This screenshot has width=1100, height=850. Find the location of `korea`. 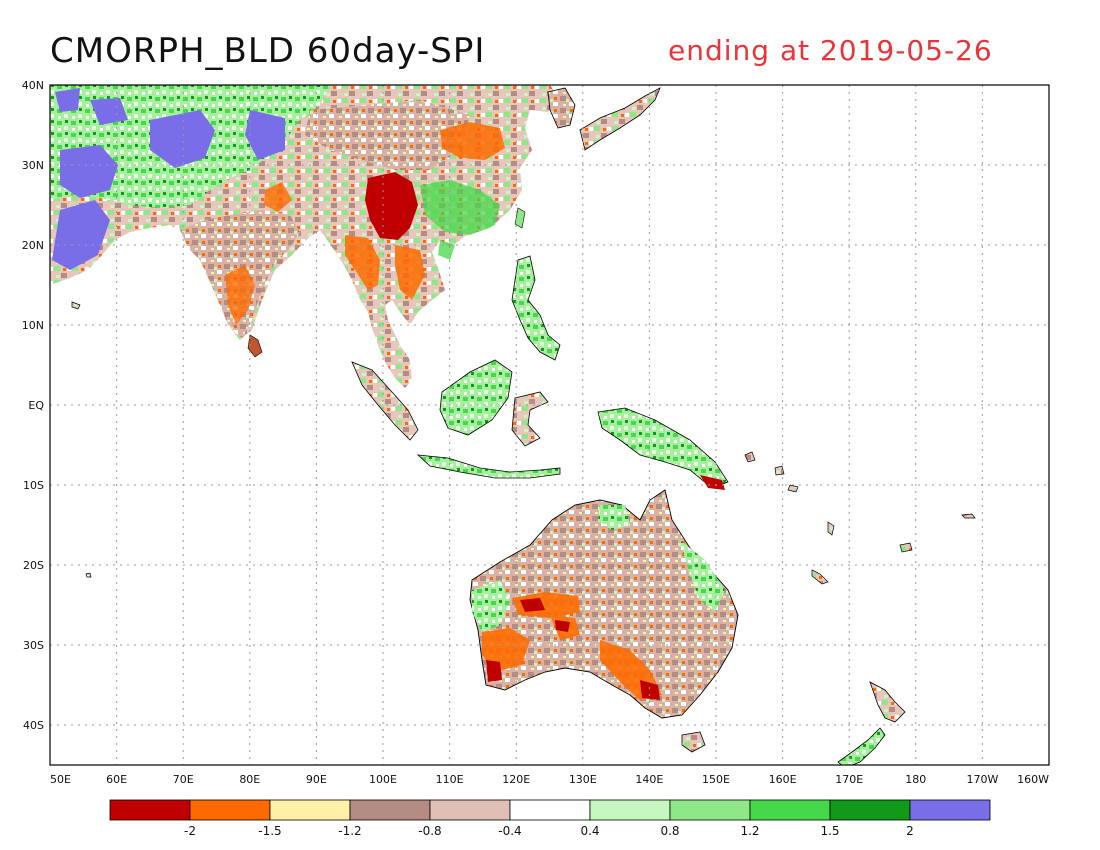

korea is located at coordinates (561, 108).